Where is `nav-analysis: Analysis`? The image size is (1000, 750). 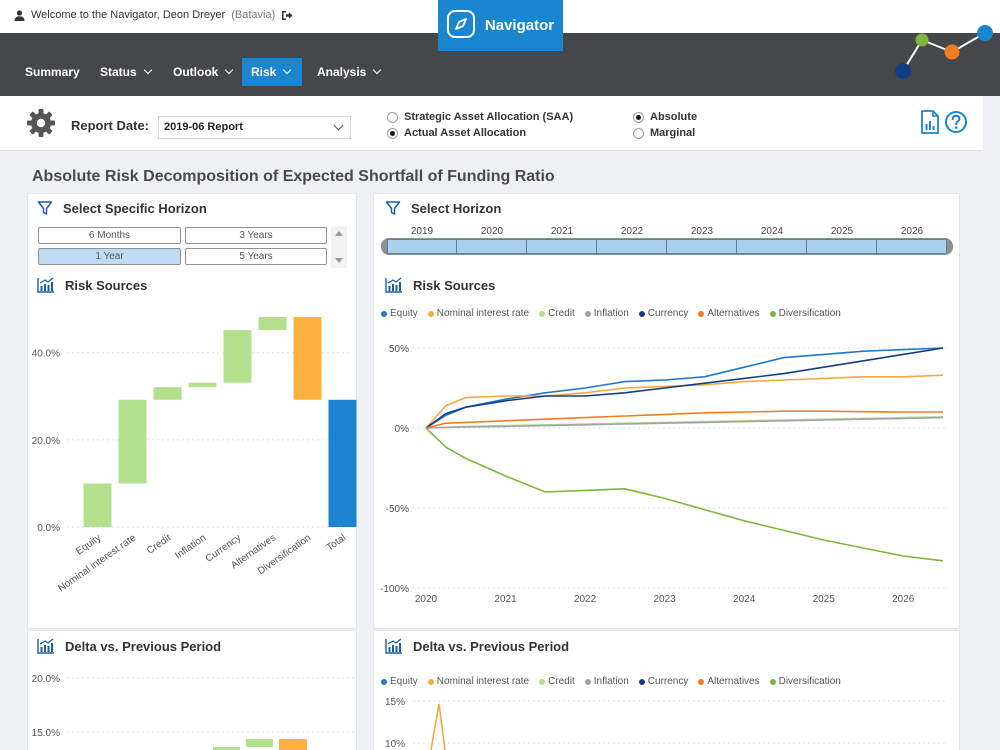 nav-analysis: Analysis is located at coordinates (348, 72).